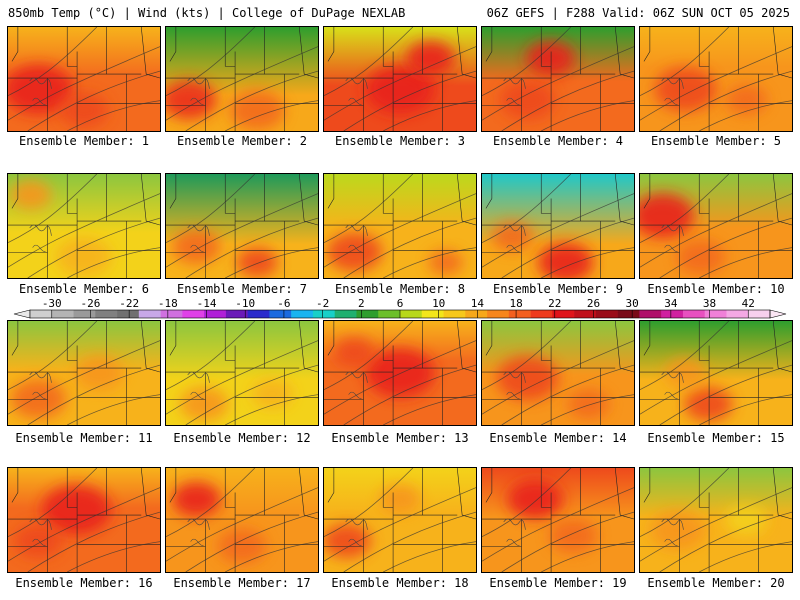 The height and width of the screenshot is (600, 800). What do you see at coordinates (168, 304) in the screenshot?
I see `colorbar-tick-label: -18` at bounding box center [168, 304].